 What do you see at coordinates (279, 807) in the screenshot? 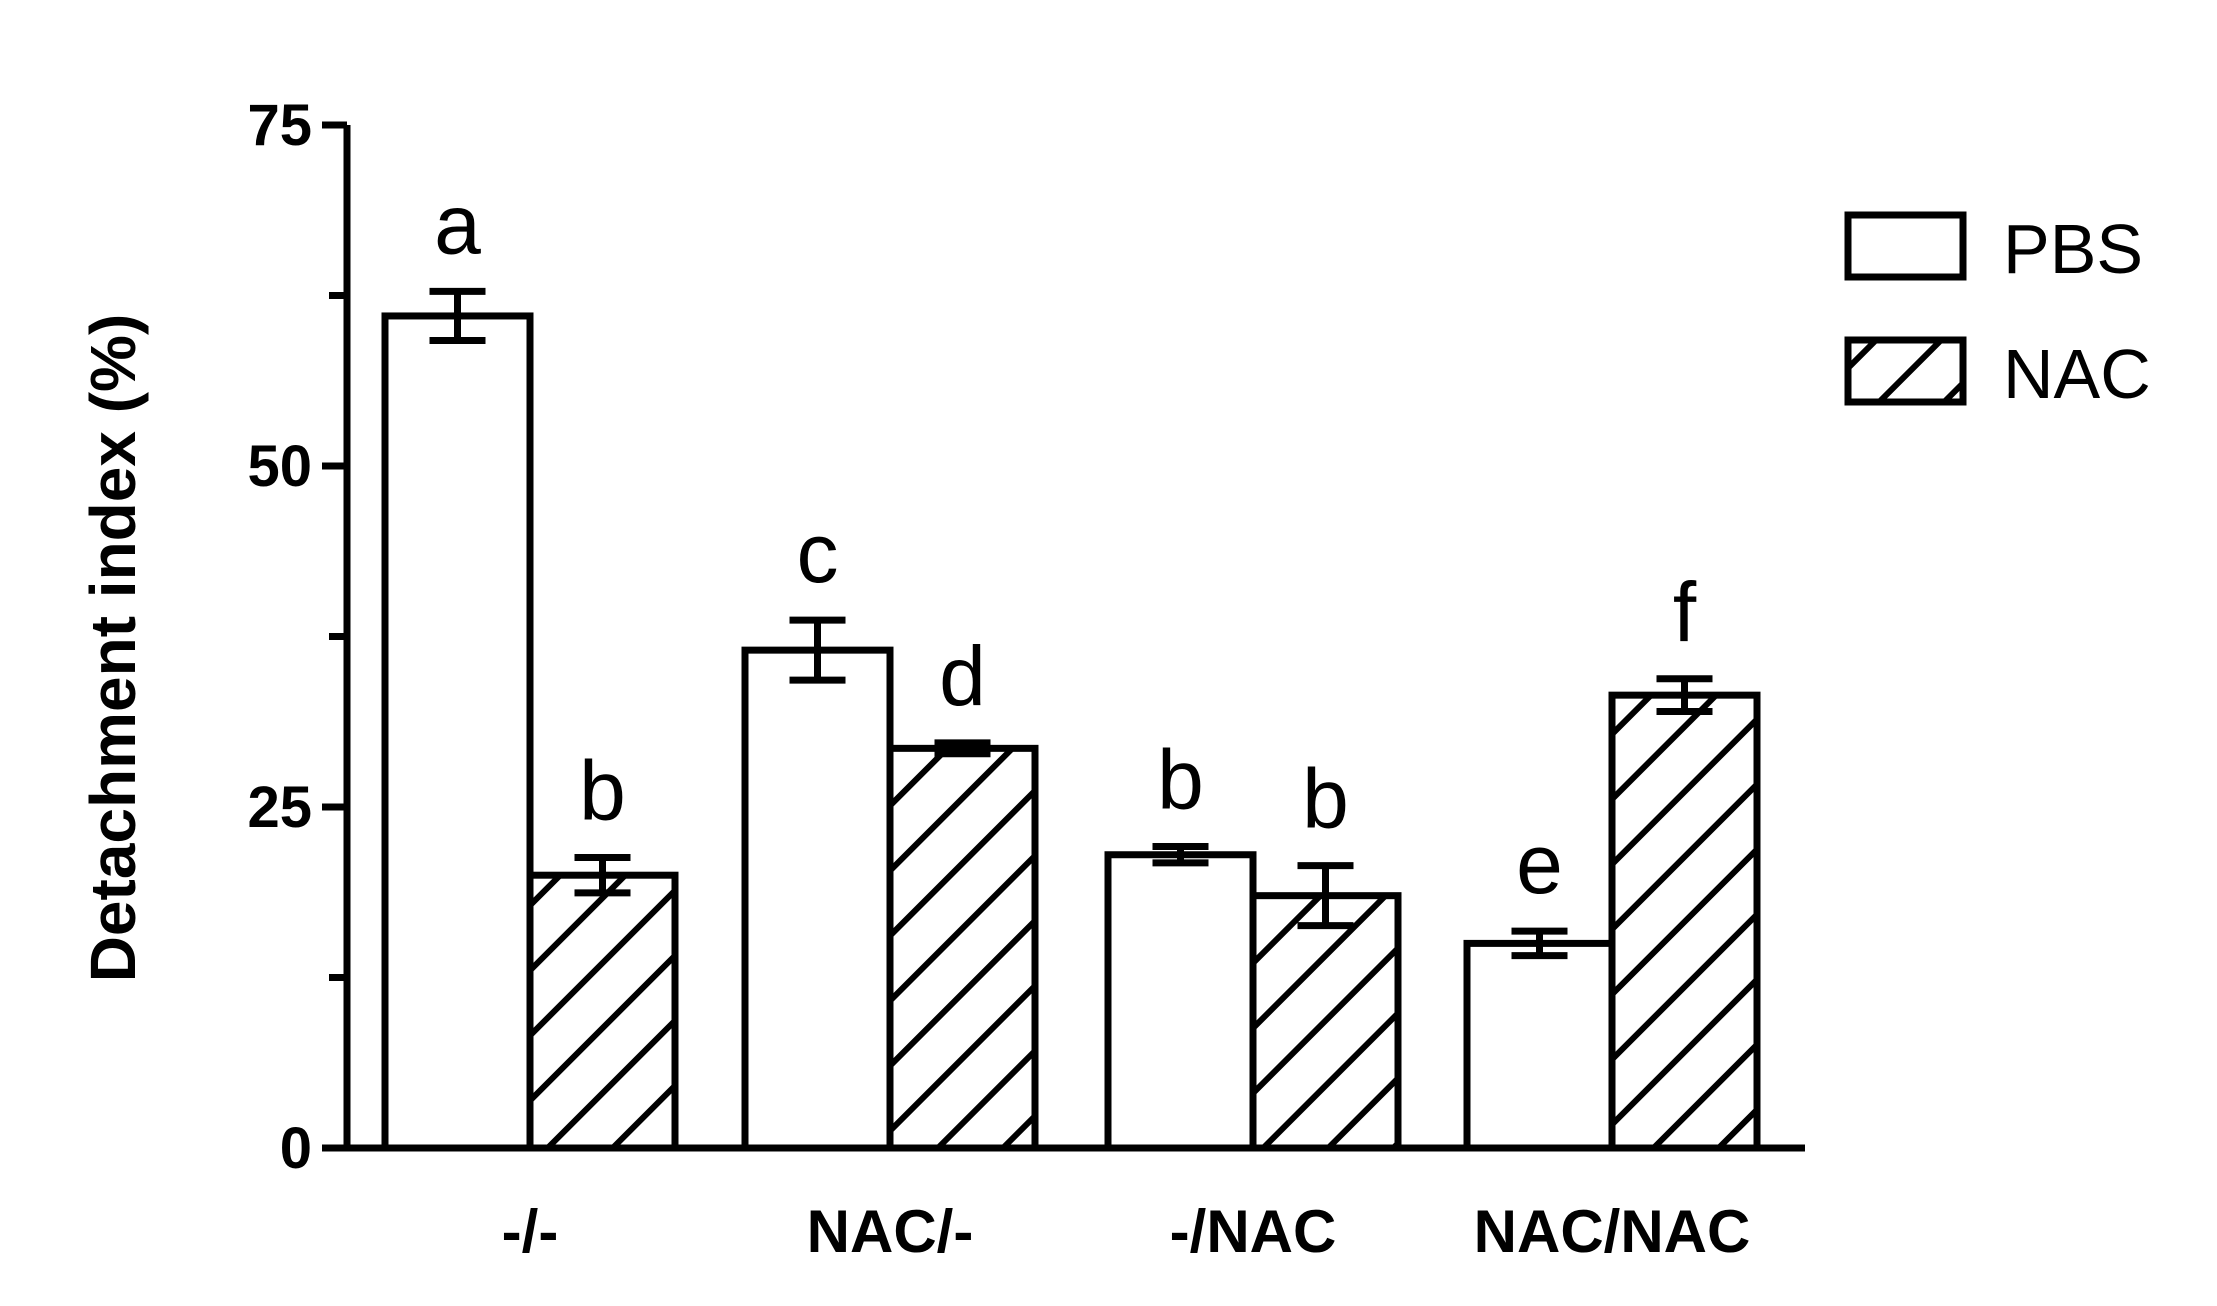
I see `y-tick-label: 25` at bounding box center [279, 807].